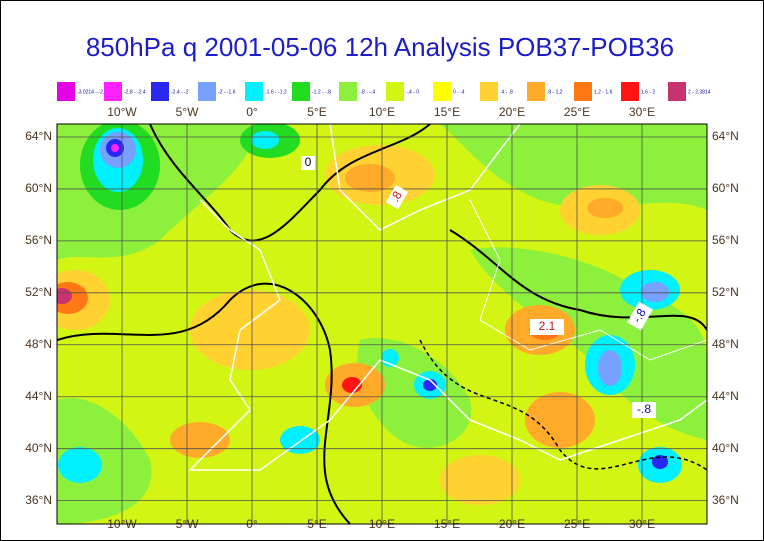 Image resolution: width=764 pixels, height=541 pixels. I want to click on legend-label: 0 - .4, so click(459, 92).